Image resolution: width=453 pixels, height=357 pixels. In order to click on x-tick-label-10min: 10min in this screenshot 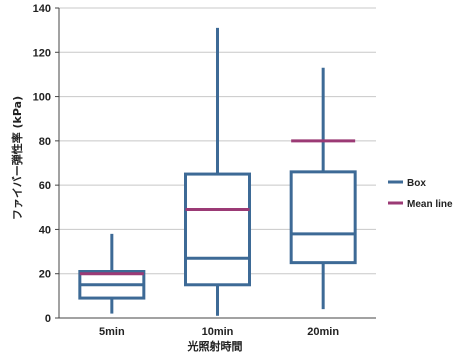, I will do `click(218, 332)`.